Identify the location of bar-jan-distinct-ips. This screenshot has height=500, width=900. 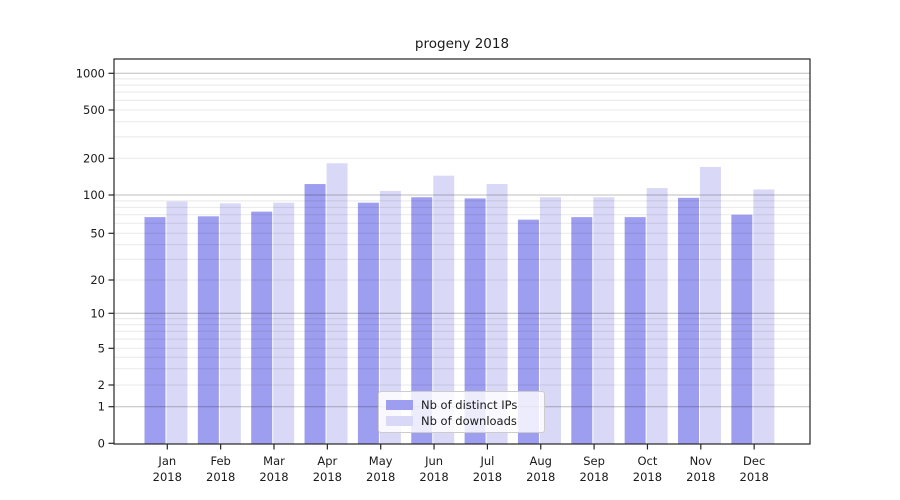
(155, 330).